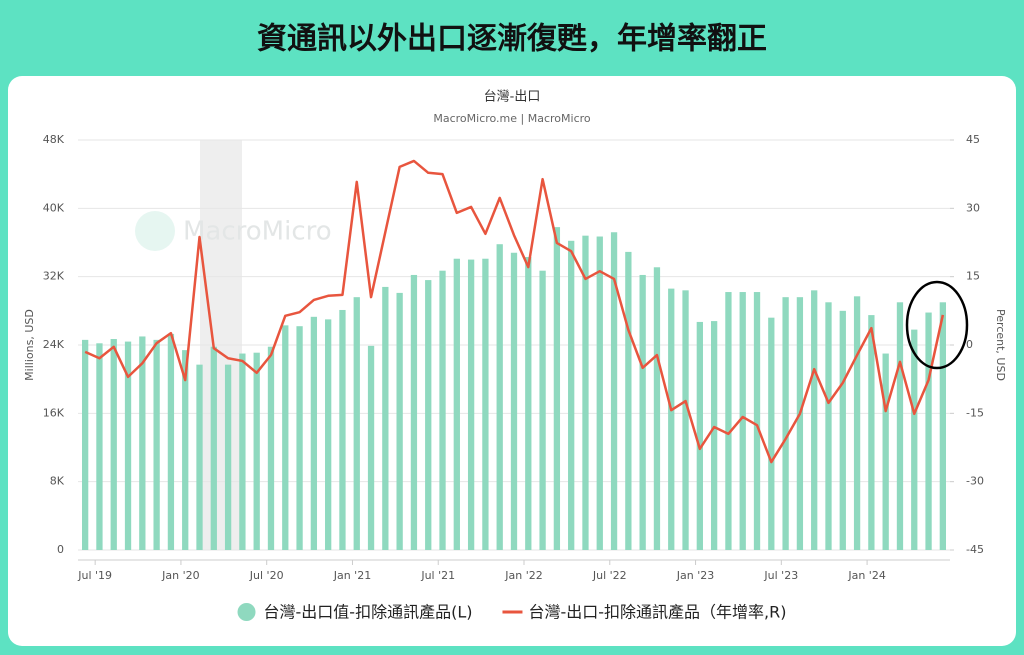 Image resolution: width=1024 pixels, height=655 pixels. What do you see at coordinates (29, 345) in the screenshot?
I see `y-axis-label: Millions, USD` at bounding box center [29, 345].